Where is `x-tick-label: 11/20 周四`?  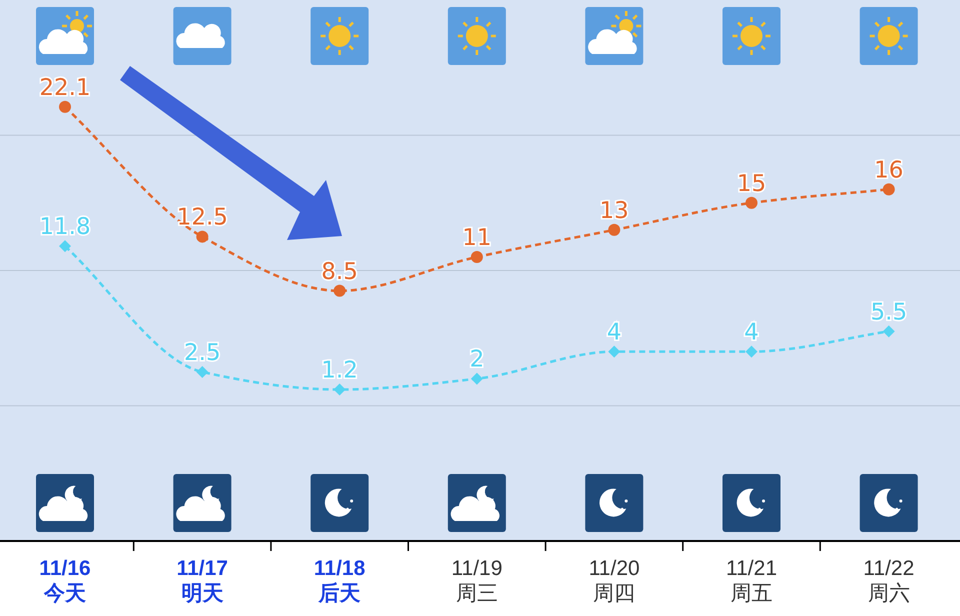
x-tick-label: 11/20 周四 is located at coordinates (614, 581).